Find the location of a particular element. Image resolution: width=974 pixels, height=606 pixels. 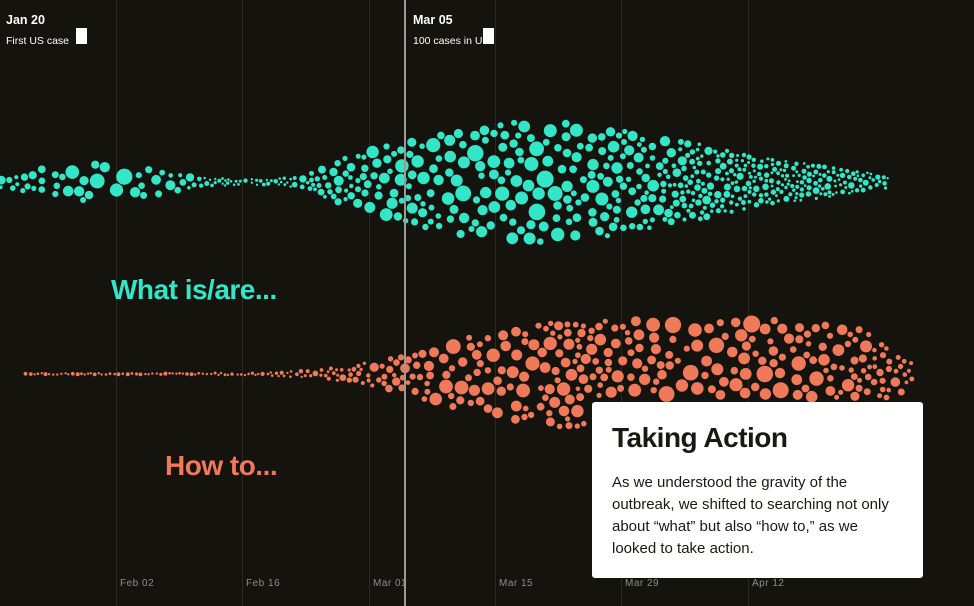

marker-mar05: Mar 05 100 cases in US is located at coordinates (453, 30).